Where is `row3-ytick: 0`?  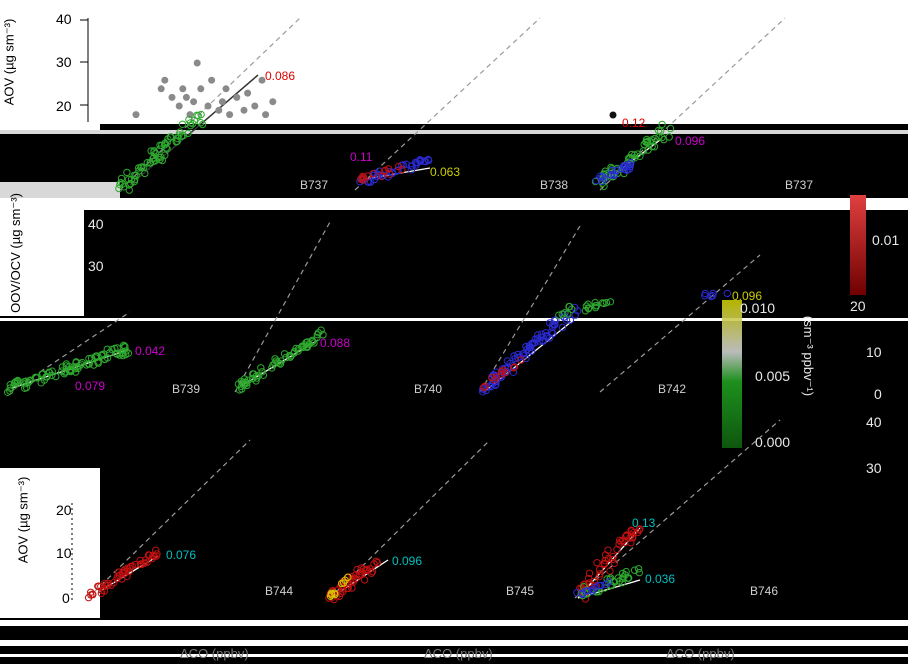 row3-ytick: 0 is located at coordinates (66, 598).